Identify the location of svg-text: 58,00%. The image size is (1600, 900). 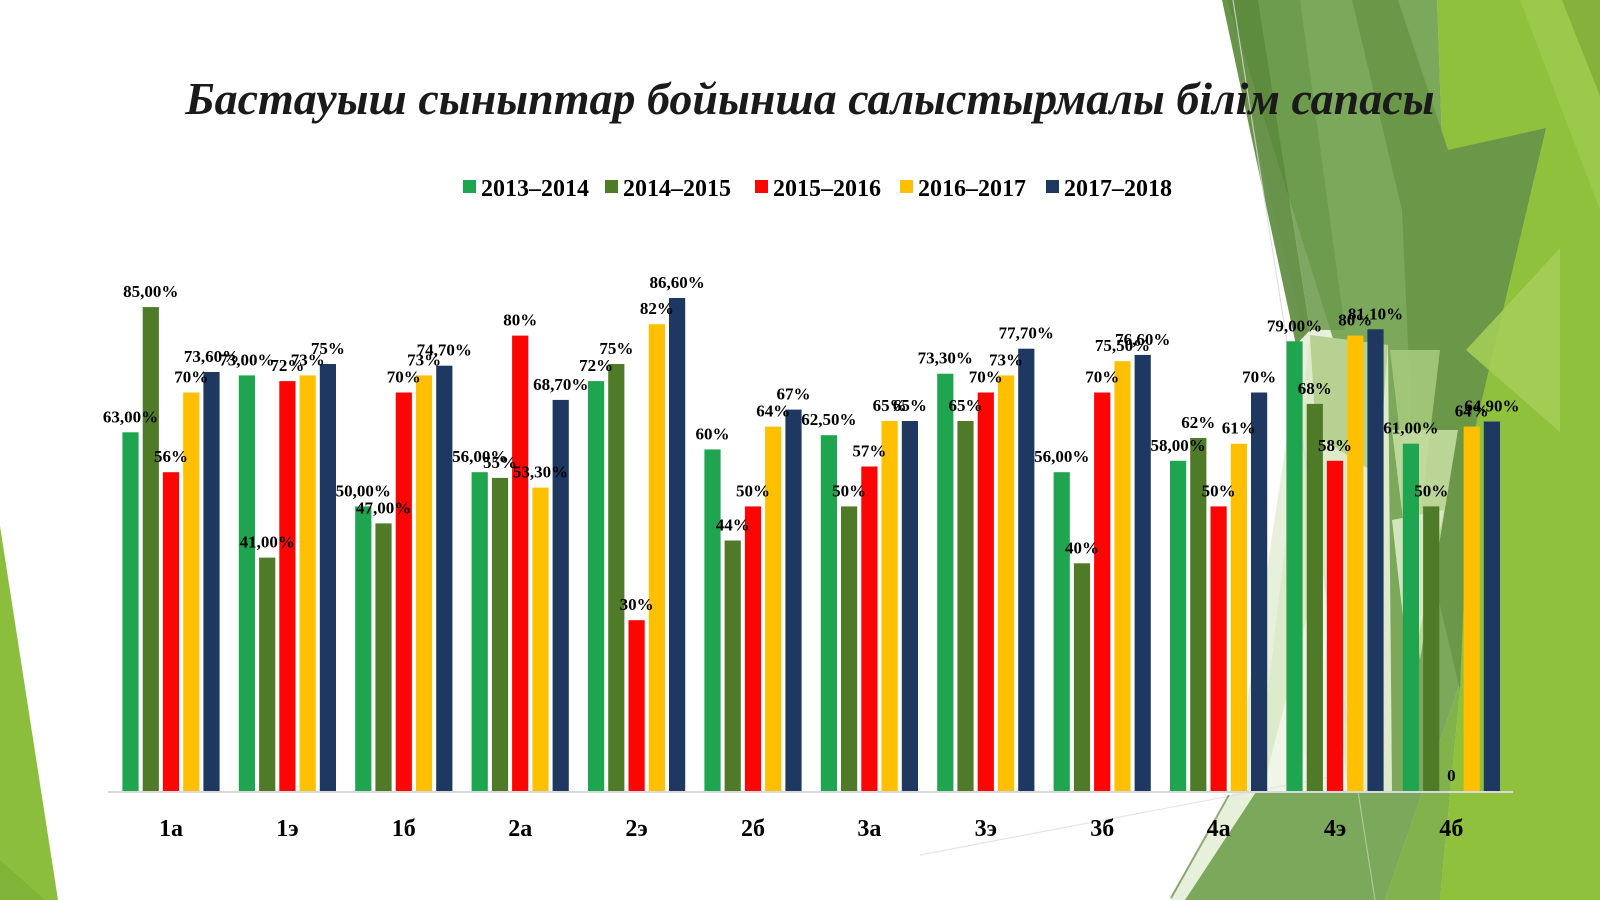
(1177, 445).